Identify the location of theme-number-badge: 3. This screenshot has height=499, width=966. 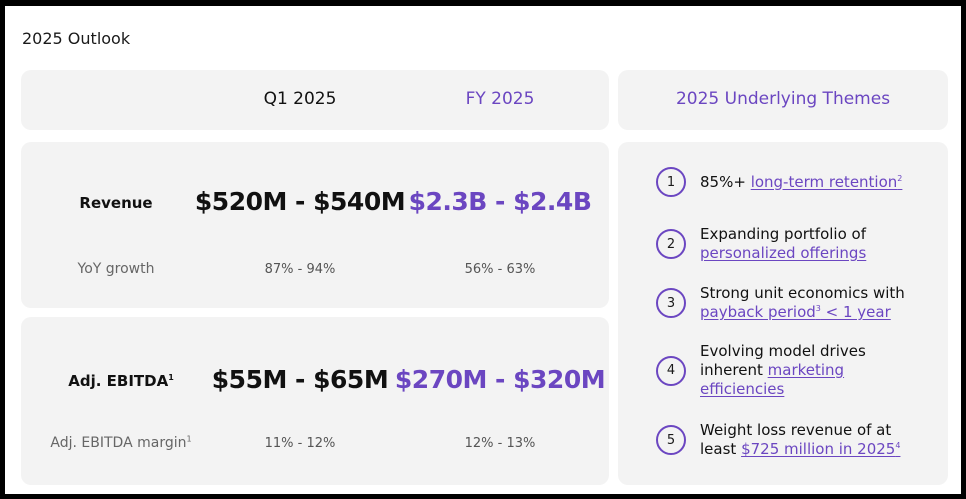
(671, 303).